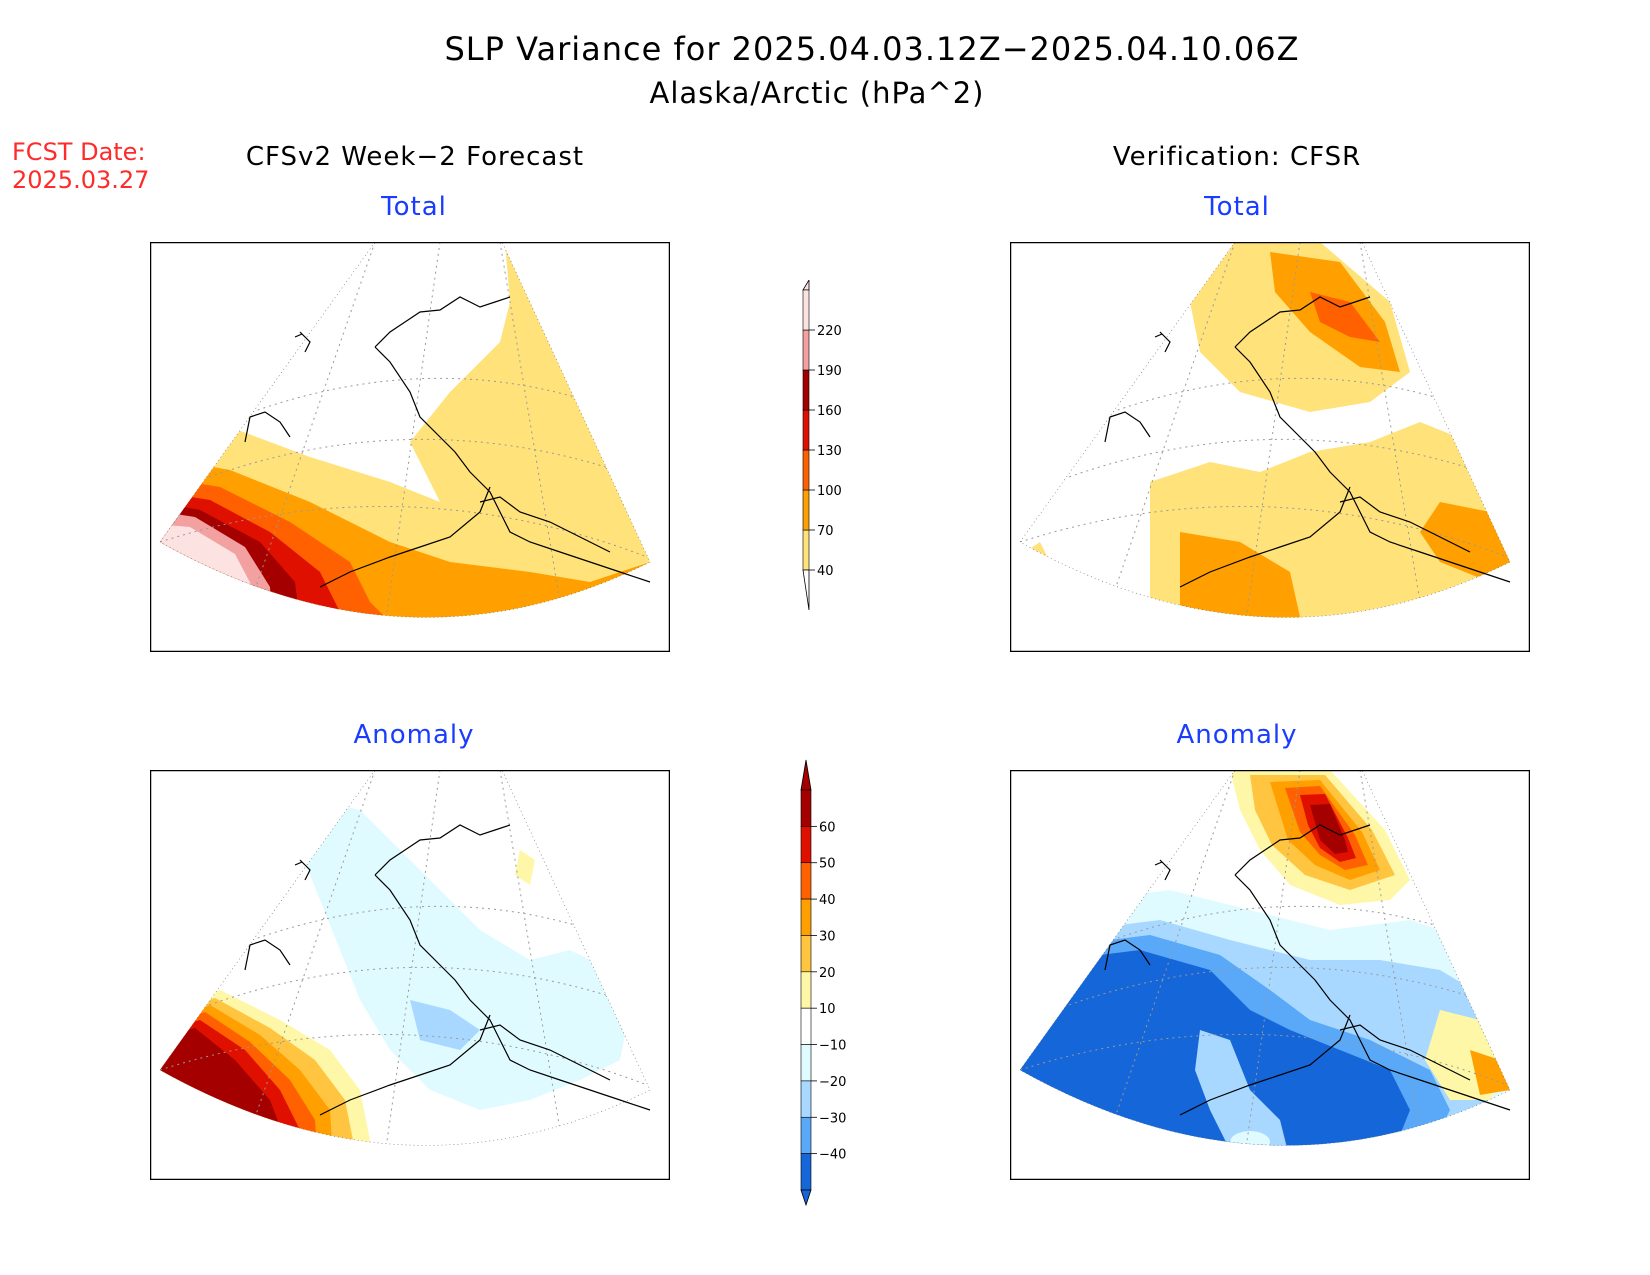  I want to click on colorbar-anomaly-top-arrow, so click(806, 775).